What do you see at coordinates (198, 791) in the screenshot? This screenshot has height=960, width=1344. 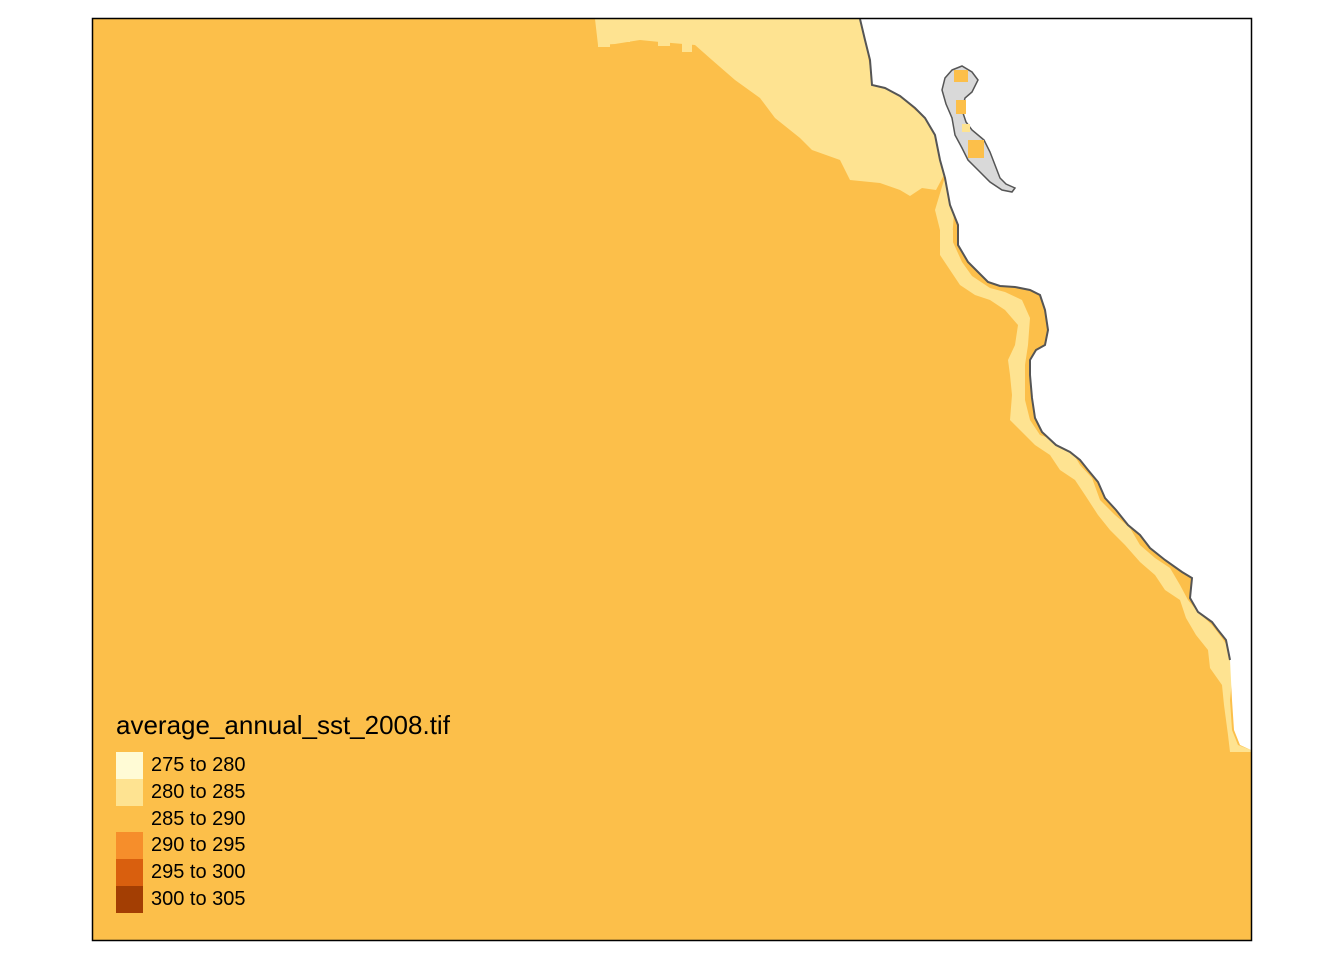 I see `legend-label: 280 to 285` at bounding box center [198, 791].